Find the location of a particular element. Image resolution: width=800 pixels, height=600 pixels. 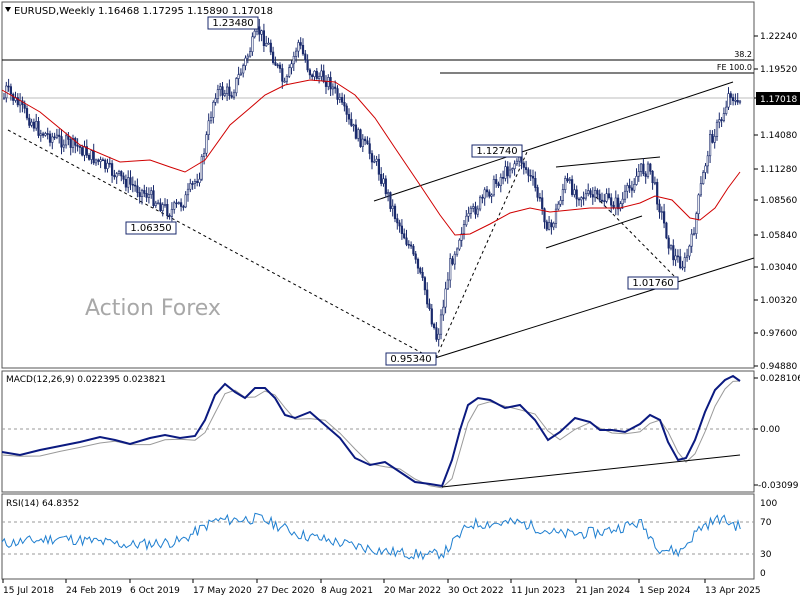

rsi-panel is located at coordinates (378, 536).